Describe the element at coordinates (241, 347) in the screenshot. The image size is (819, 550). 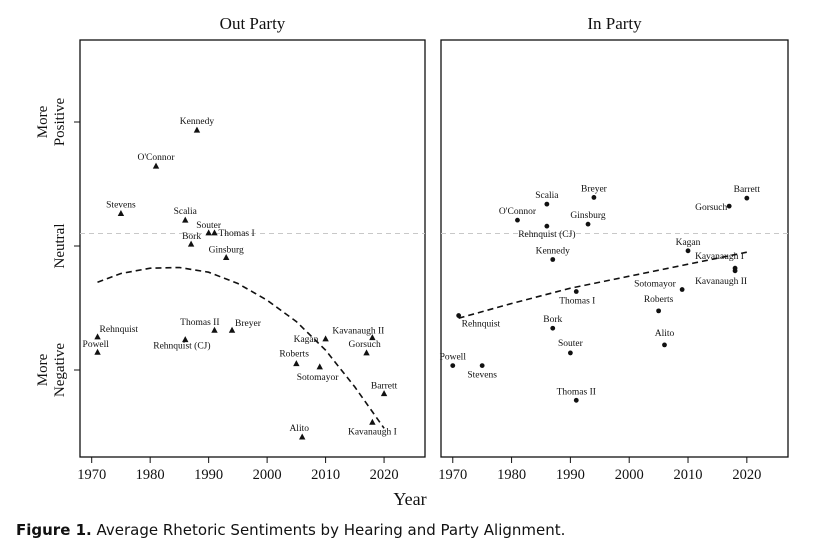
I see `out-party-trend-line` at that location.